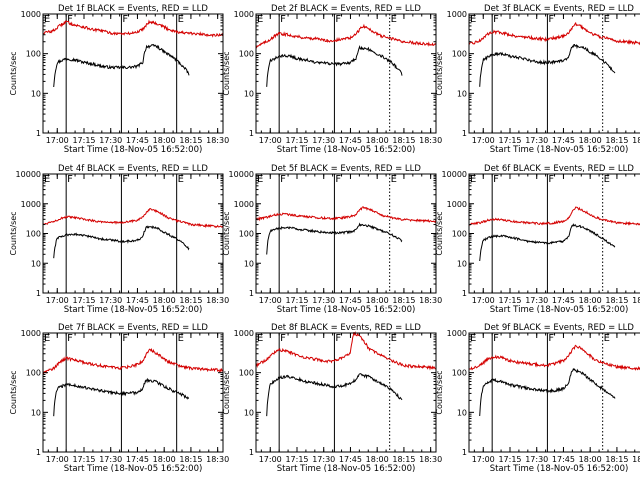 This screenshot has width=640, height=480. What do you see at coordinates (559, 328) in the screenshot?
I see `panel-title: Det 9f BLACK = Events, RED = LLD` at bounding box center [559, 328].